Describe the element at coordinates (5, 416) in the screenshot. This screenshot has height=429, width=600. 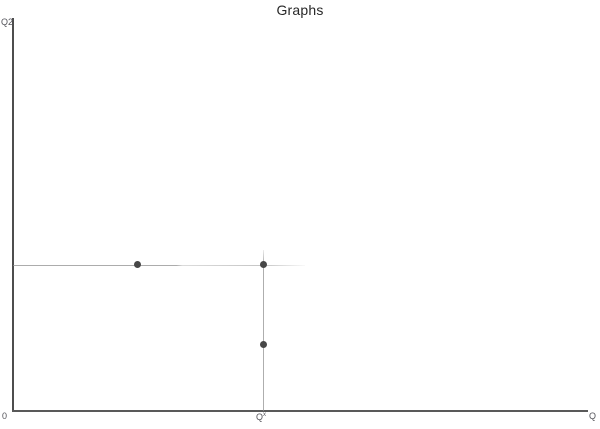
I see `origin-label: 0` at that location.